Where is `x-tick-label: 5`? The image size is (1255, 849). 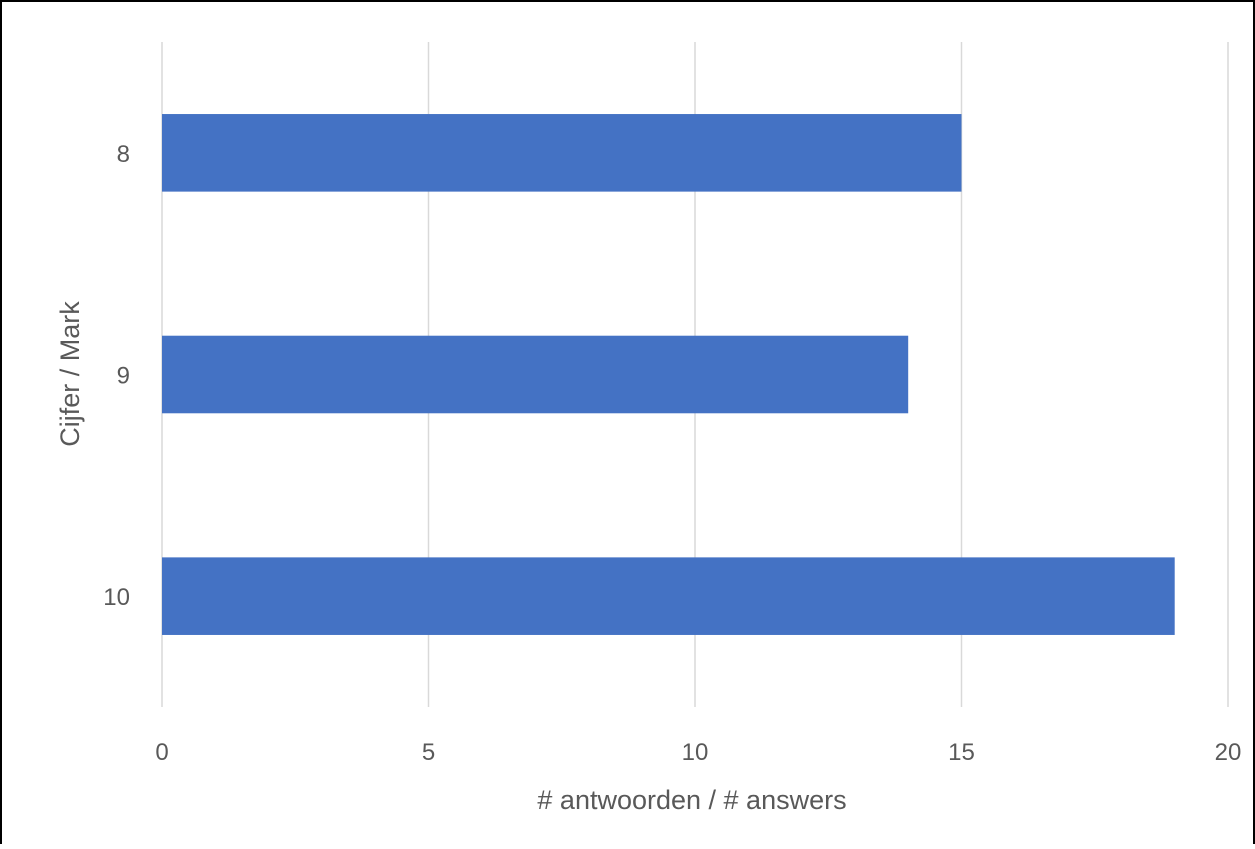
x-tick-label: 5 is located at coordinates (428, 752).